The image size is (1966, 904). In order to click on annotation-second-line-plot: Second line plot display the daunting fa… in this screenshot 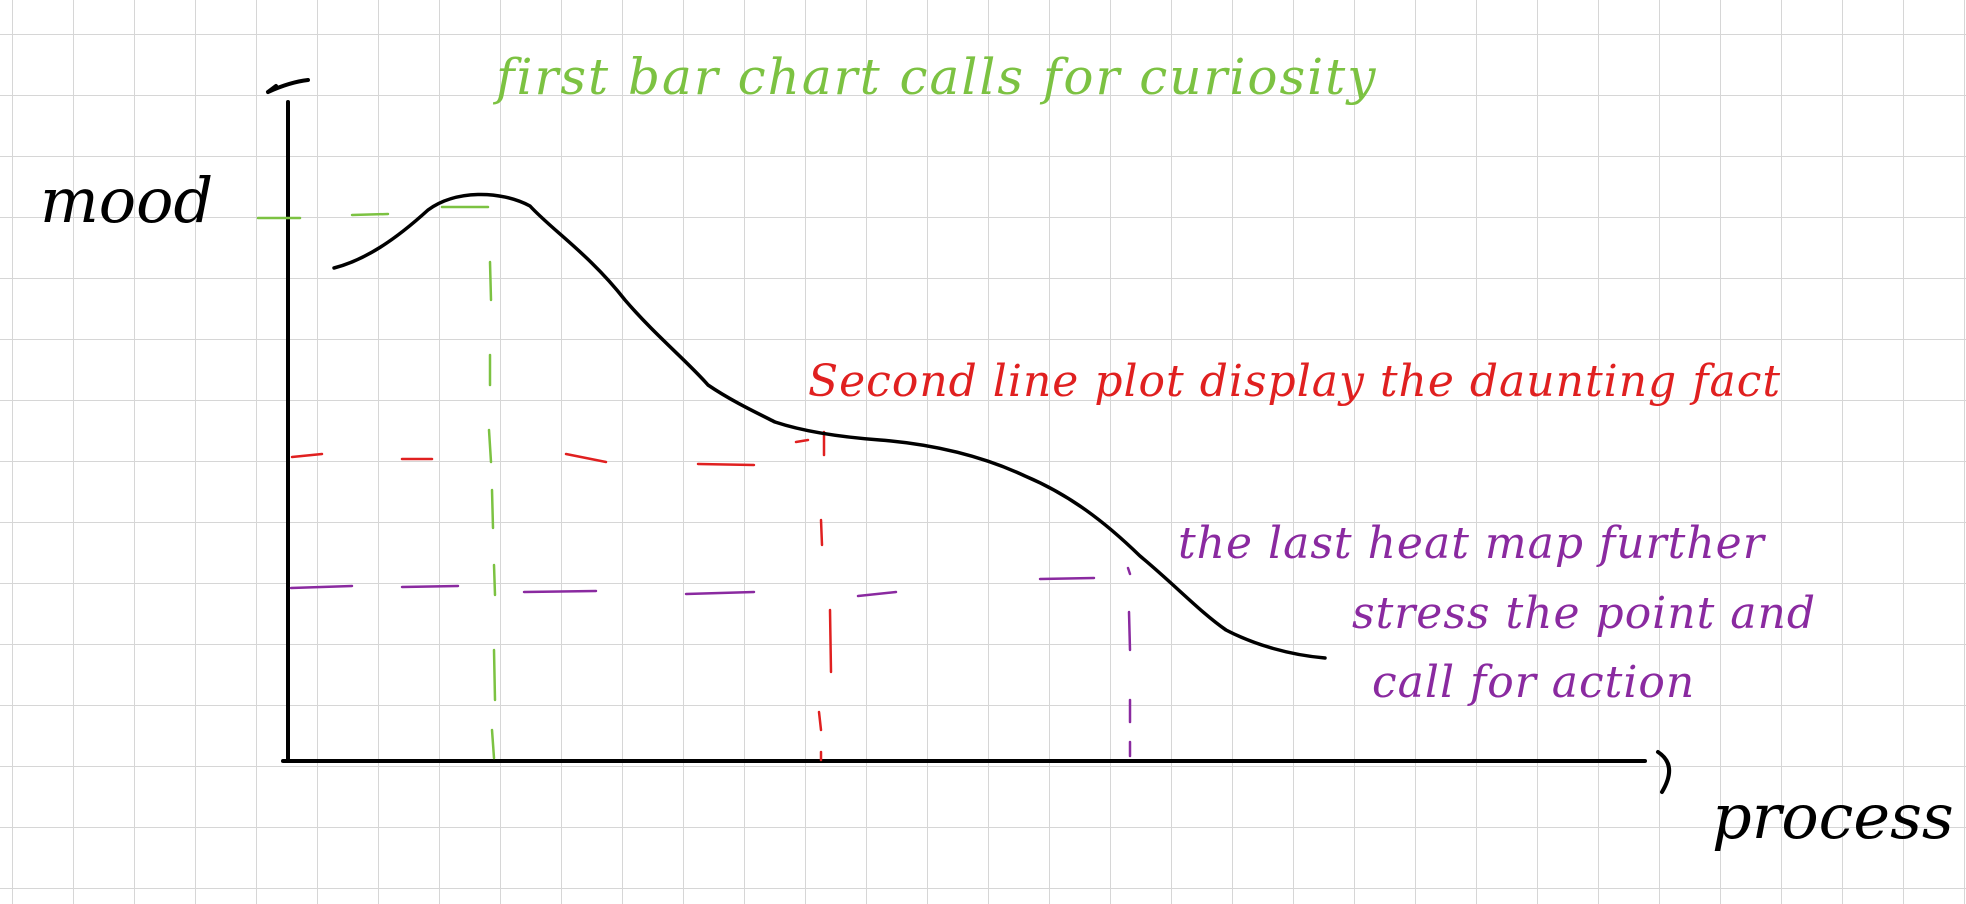, I will do `click(1294, 381)`.